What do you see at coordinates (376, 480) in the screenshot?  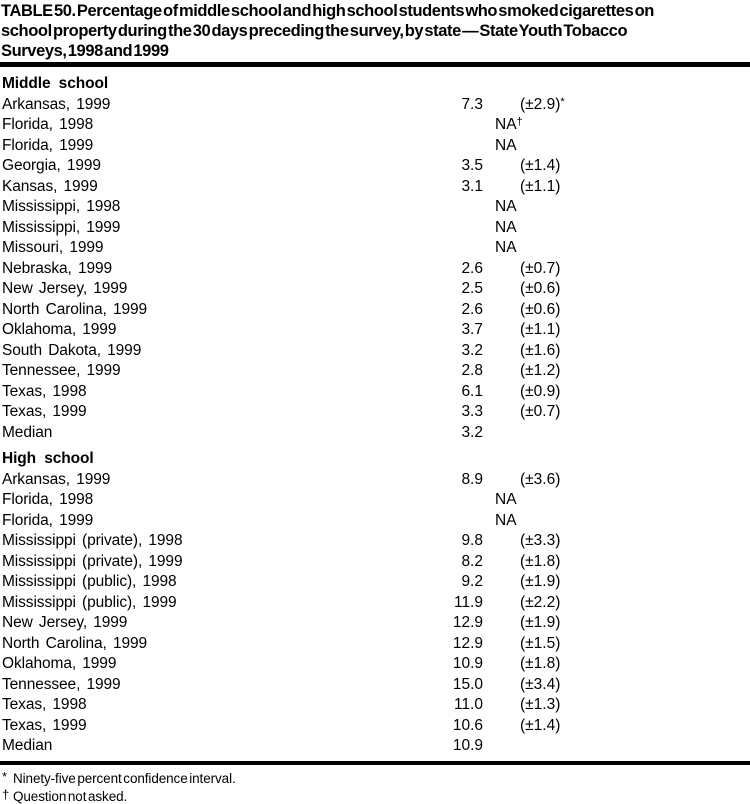 I see `table-row: Arkansas, 1999 8.9 (±3.6)` at bounding box center [376, 480].